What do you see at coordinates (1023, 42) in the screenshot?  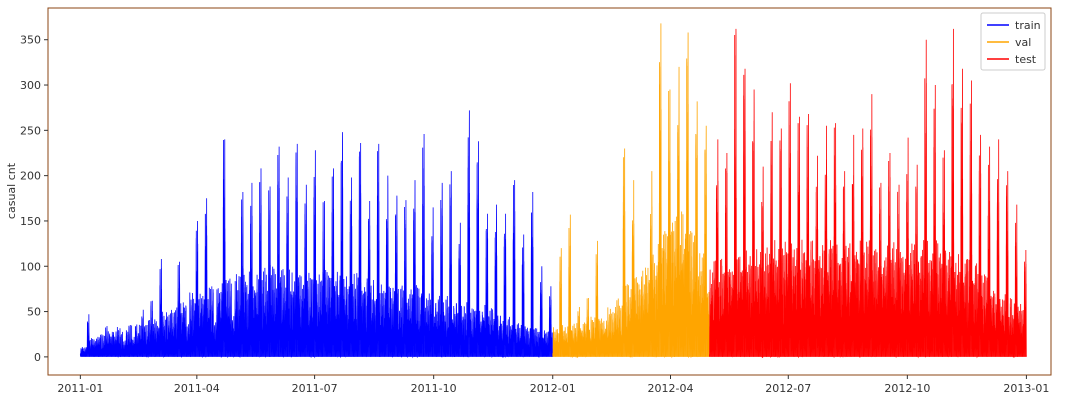 I see `legend-label-val: val` at bounding box center [1023, 42].